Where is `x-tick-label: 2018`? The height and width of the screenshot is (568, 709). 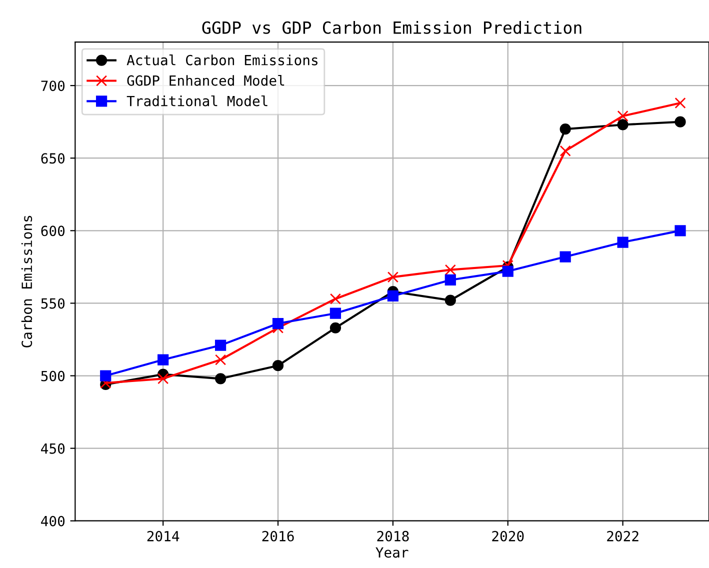
x-tick-label: 2018 is located at coordinates (393, 536).